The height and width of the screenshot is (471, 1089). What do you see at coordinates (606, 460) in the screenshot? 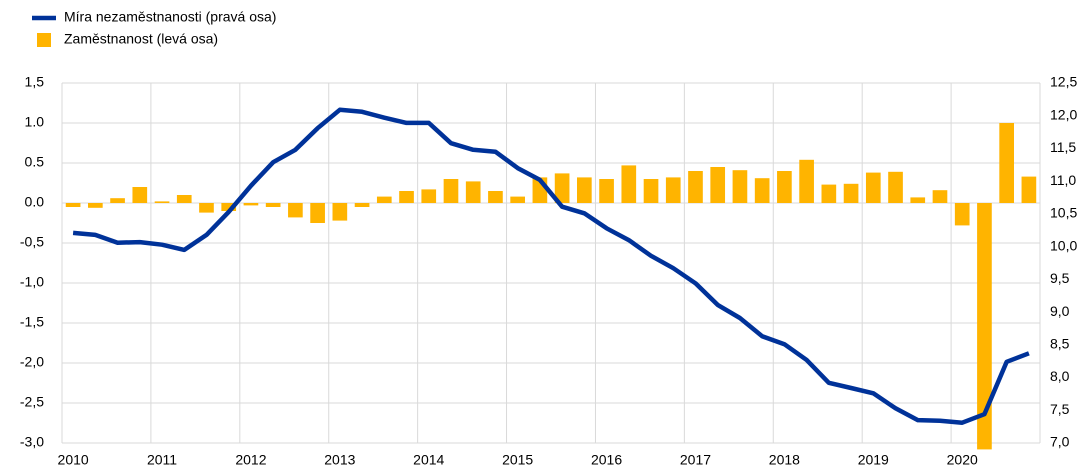
I see `x-tick-label: 2016` at bounding box center [606, 460].